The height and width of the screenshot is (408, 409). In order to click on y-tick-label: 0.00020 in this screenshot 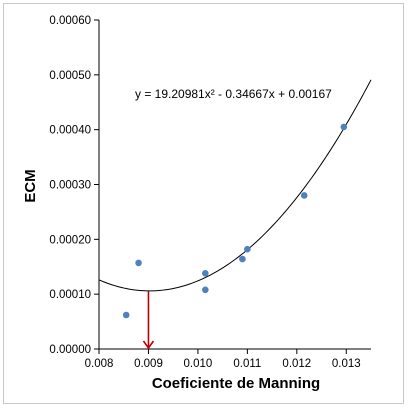, I will do `click(70, 240)`.